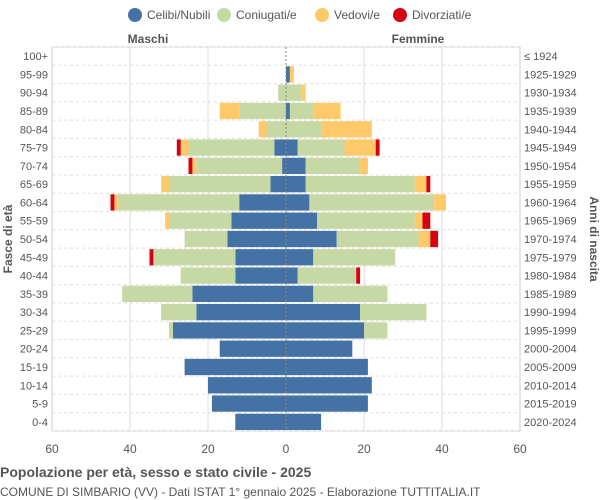  Describe the element at coordinates (34, 112) in the screenshot. I see `age-label: 85-89` at that location.